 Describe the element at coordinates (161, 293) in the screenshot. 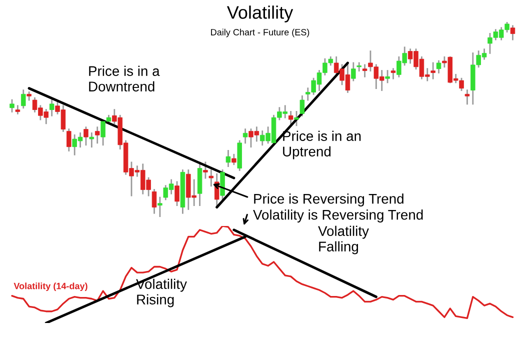

I see `annotation: Volatility Rising` at that location.